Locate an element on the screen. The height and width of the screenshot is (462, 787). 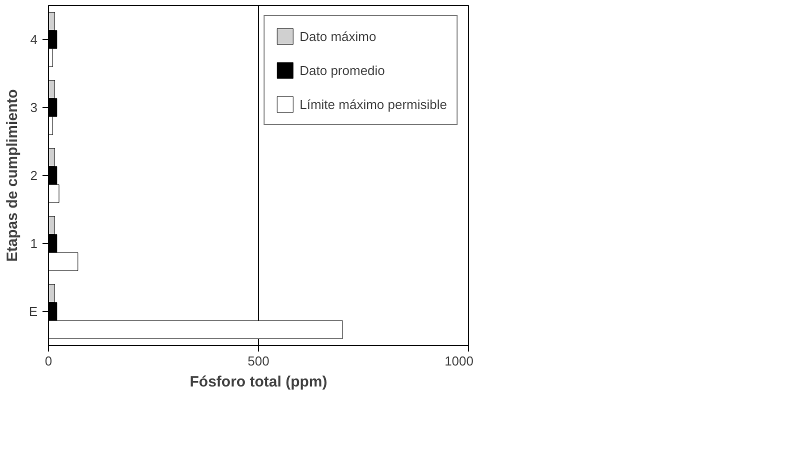
y-tick-label: 2 is located at coordinates (34, 175).